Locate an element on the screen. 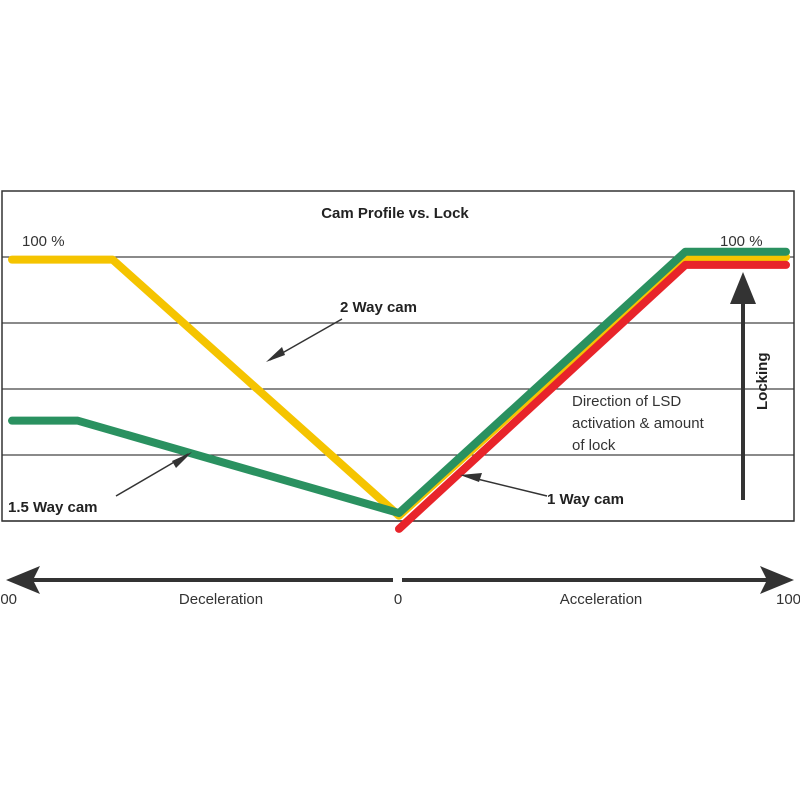 The width and height of the screenshot is (800, 800). y-tick-label-left: 100 % is located at coordinates (43, 241).